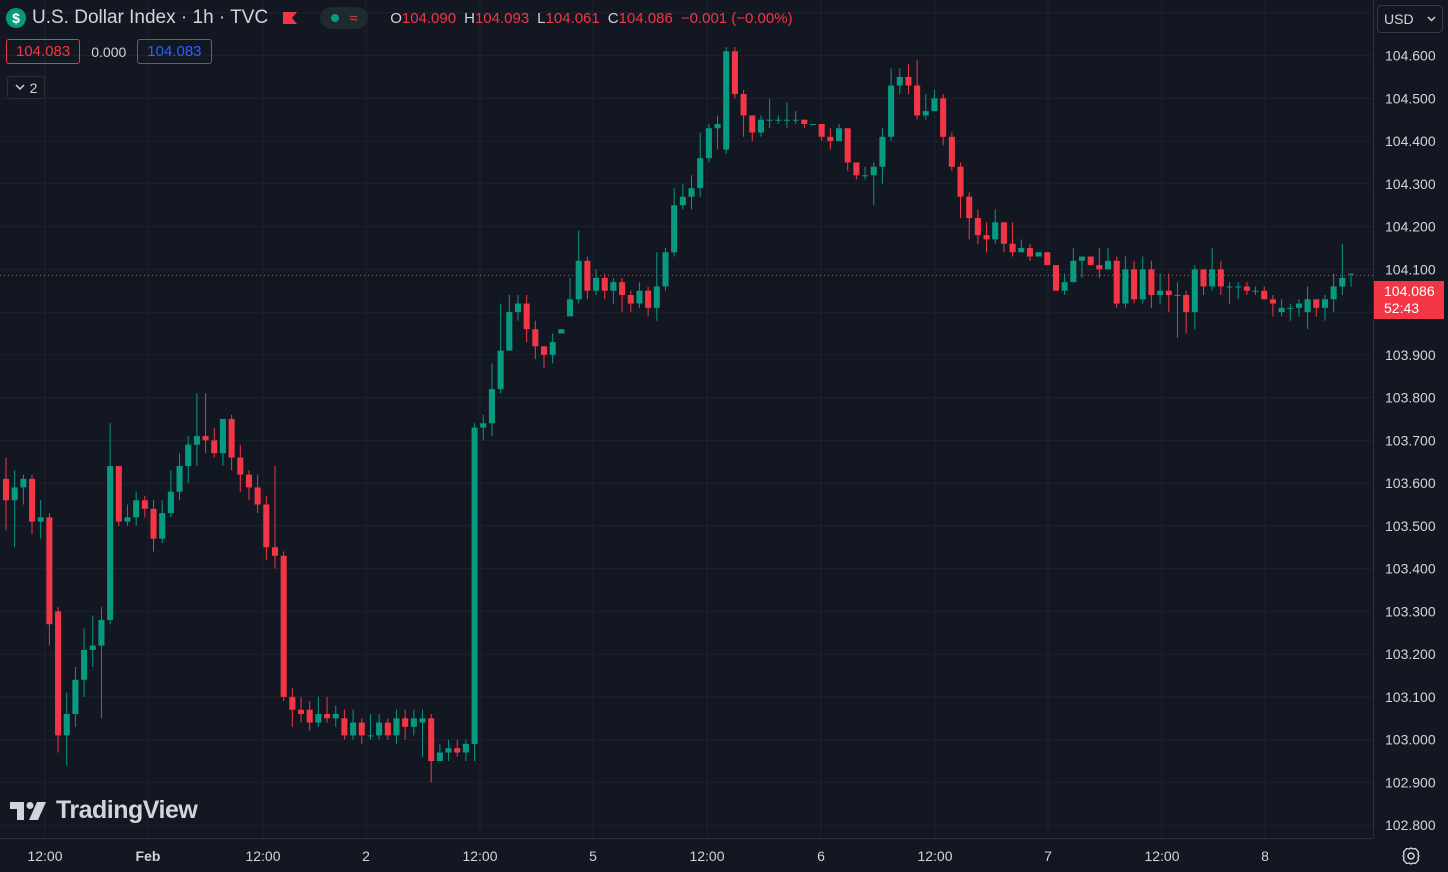  I want to click on symbol-title: U.S. Dollar Index · 1h · TVC, so click(150, 17).